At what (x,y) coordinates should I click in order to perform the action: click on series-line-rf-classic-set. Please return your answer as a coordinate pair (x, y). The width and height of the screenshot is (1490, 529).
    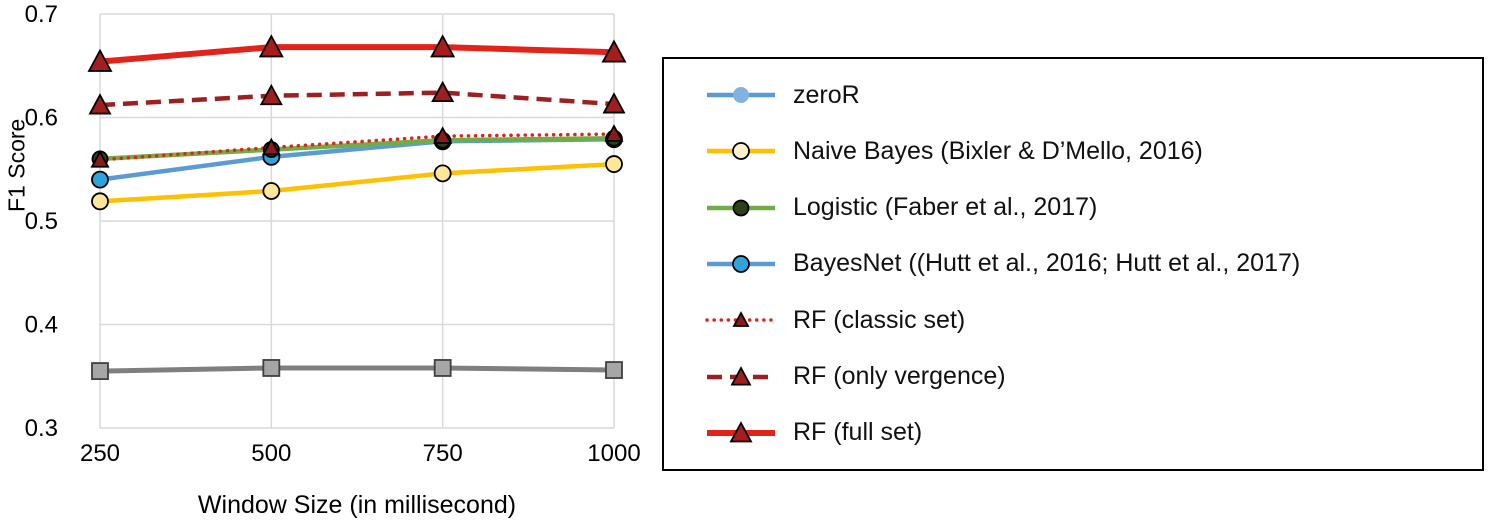
    Looking at the image, I should click on (357, 147).